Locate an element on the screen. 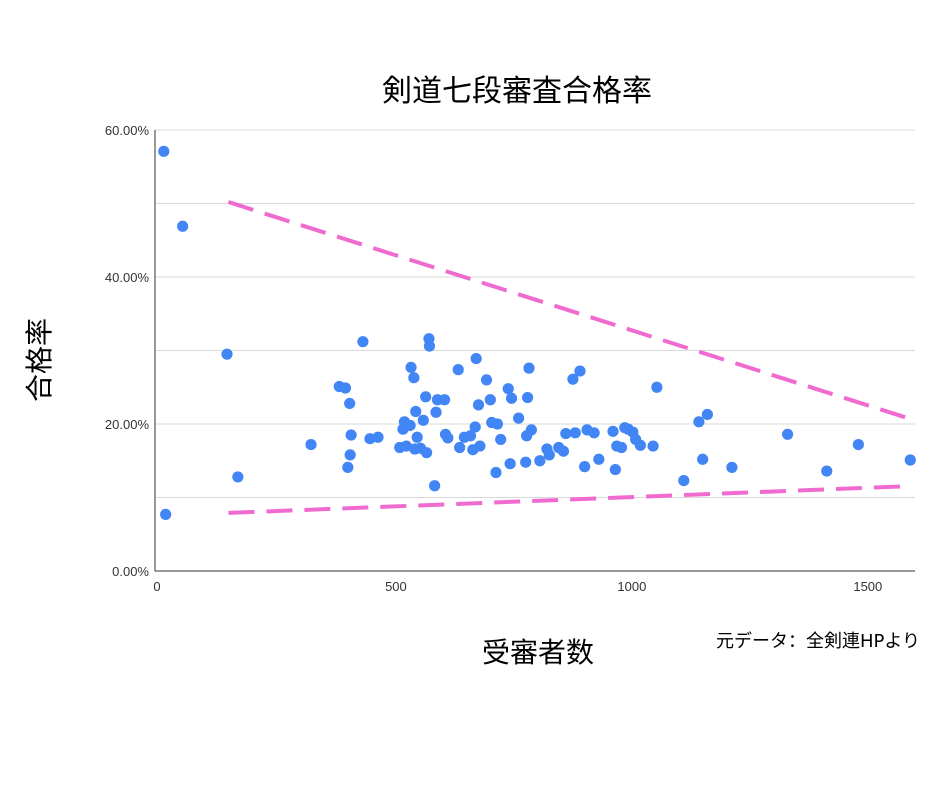 Image resolution: width=940 pixels, height=788 pixels. data-source-note: 元データ：全剣連HPより is located at coordinates (818, 641).